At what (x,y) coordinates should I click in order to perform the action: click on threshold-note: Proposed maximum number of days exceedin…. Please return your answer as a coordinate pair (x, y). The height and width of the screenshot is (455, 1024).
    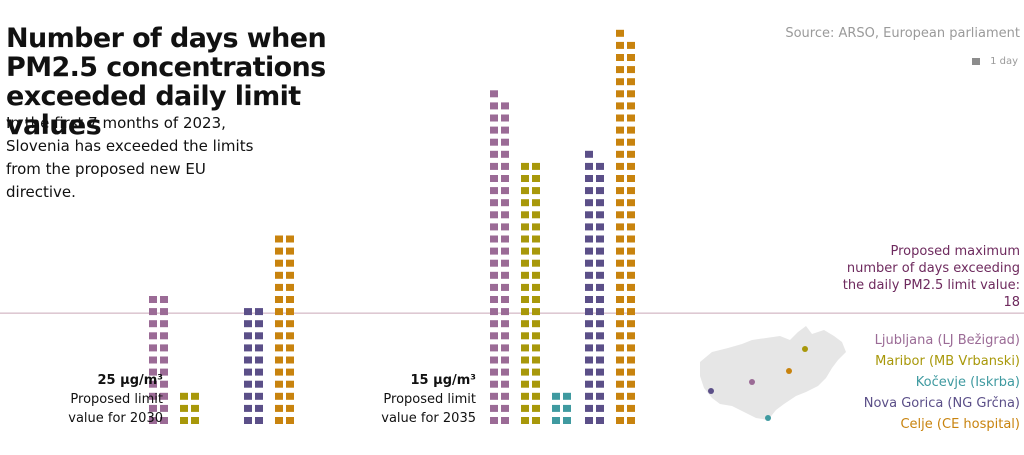
    Looking at the image, I should click on (931, 277).